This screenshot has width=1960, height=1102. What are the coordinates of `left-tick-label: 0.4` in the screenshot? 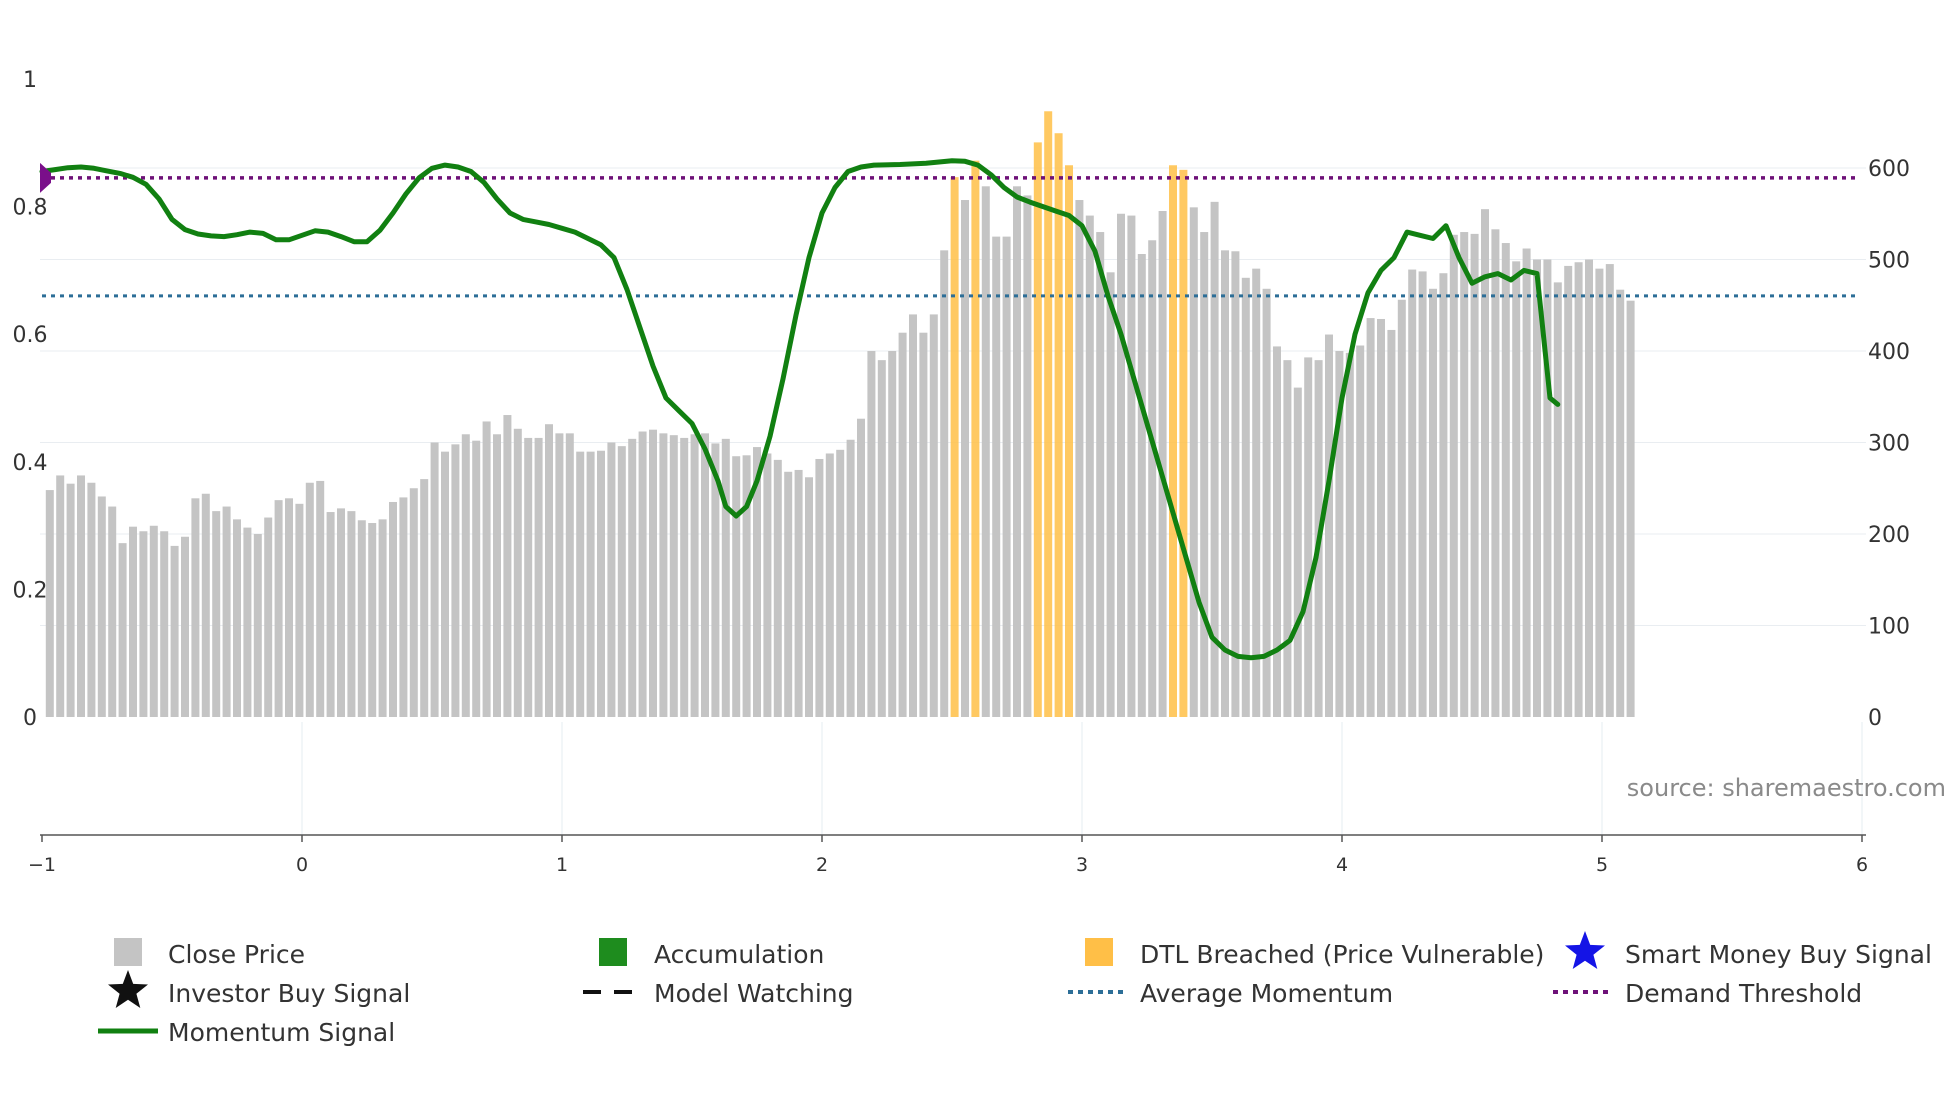 It's located at (30, 463).